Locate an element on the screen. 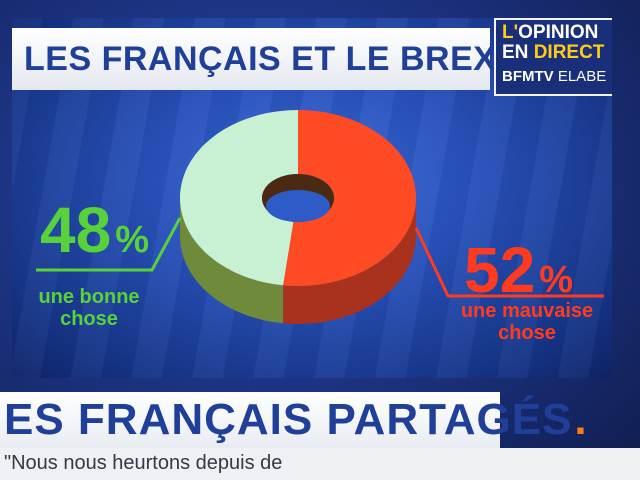 The width and height of the screenshot is (640, 480). donut-side-bad is located at coordinates (349, 261).